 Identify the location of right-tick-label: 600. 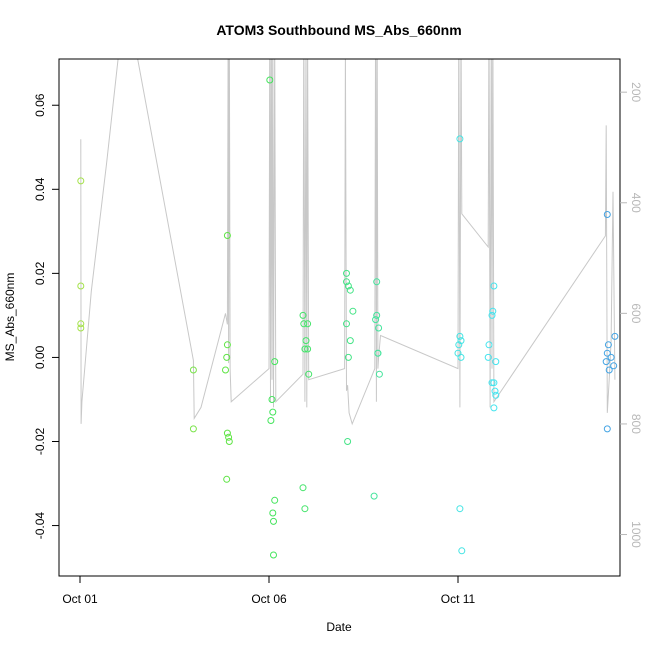
(636, 313).